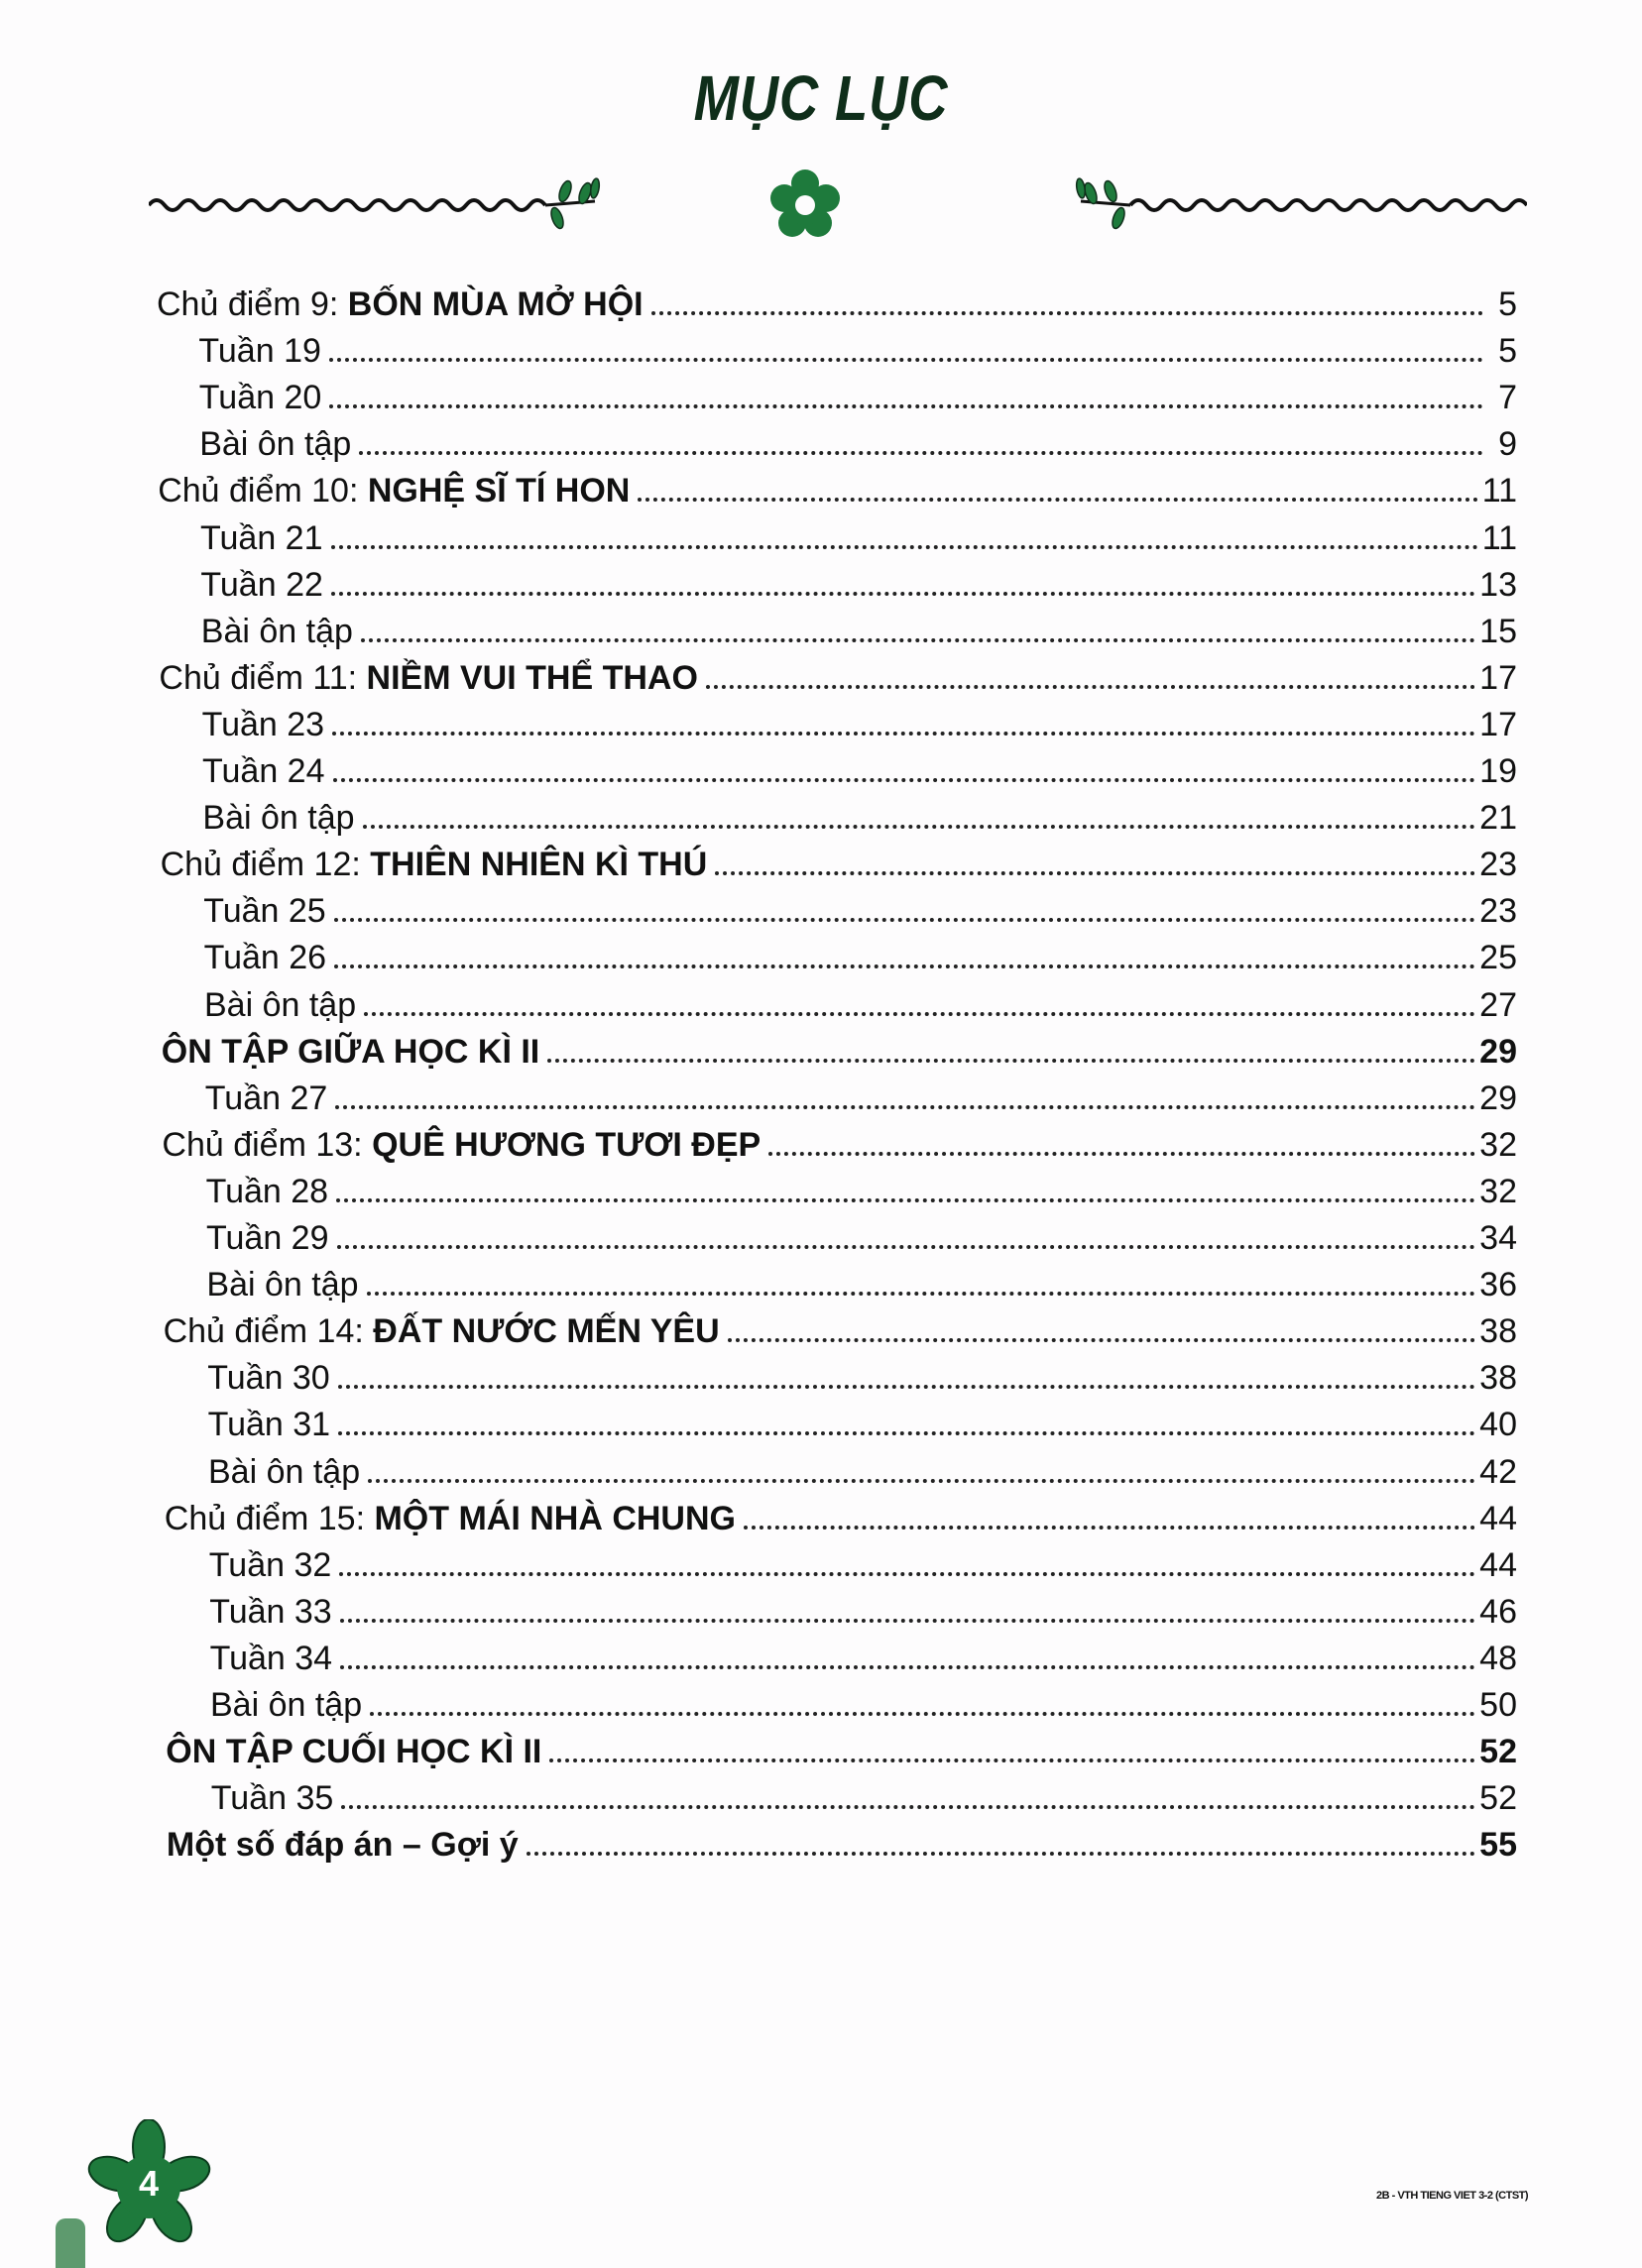 Image resolution: width=1642 pixels, height=2268 pixels. What do you see at coordinates (1498, 1238) in the screenshot?
I see `toc-page-number: 34` at bounding box center [1498, 1238].